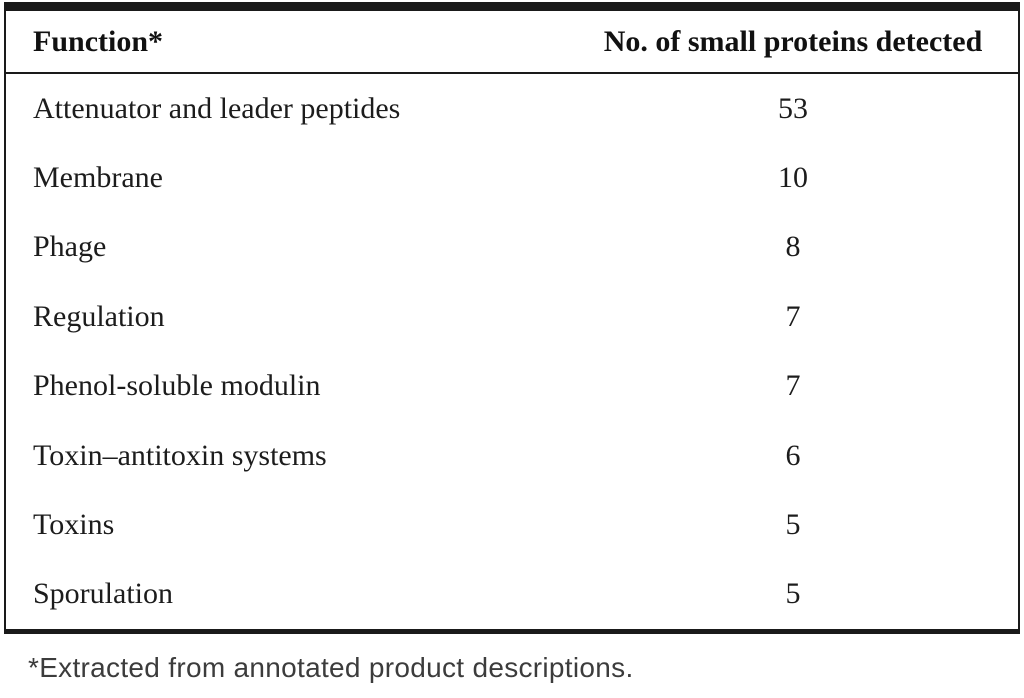 The image size is (1024, 698). Describe the element at coordinates (512, 177) in the screenshot. I see `table-row: Membrane 10` at that location.